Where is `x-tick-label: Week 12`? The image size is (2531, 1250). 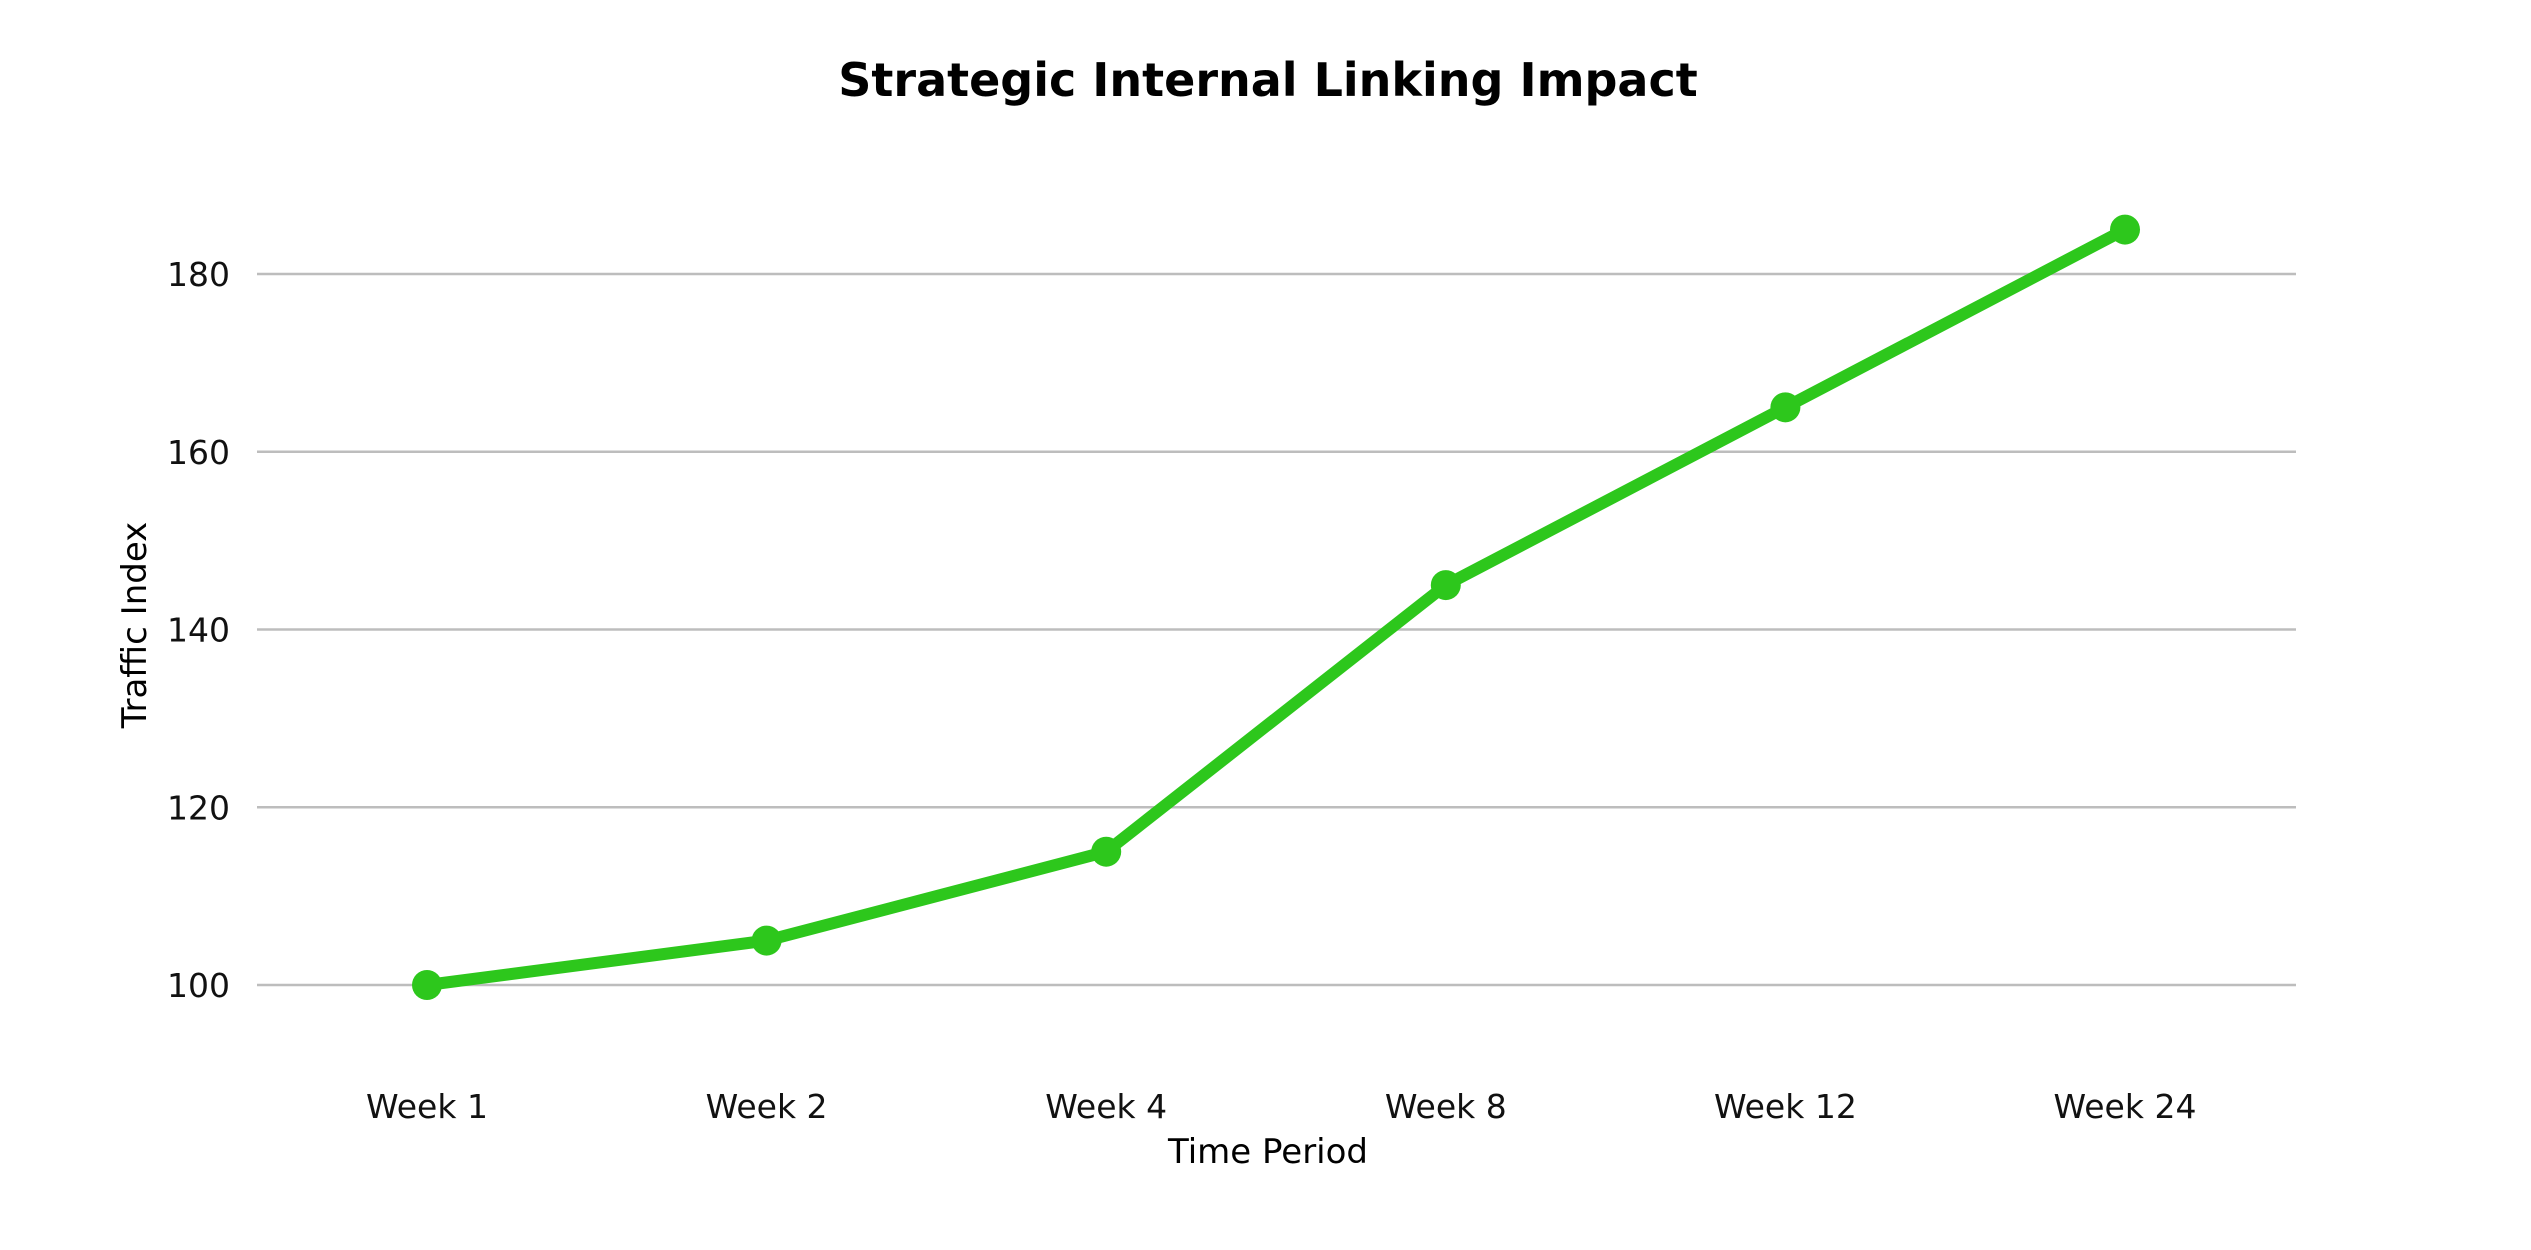
x-tick-label: Week 12 is located at coordinates (1785, 1106).